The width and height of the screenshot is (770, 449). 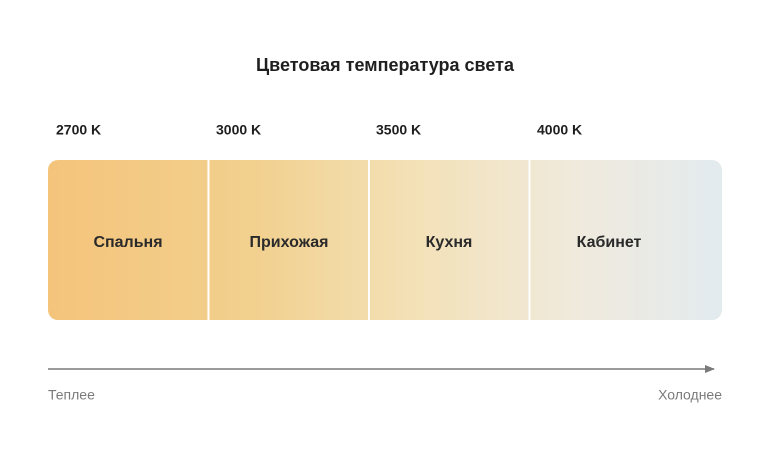 What do you see at coordinates (559, 130) in the screenshot?
I see `temperature-label: 4000 K` at bounding box center [559, 130].